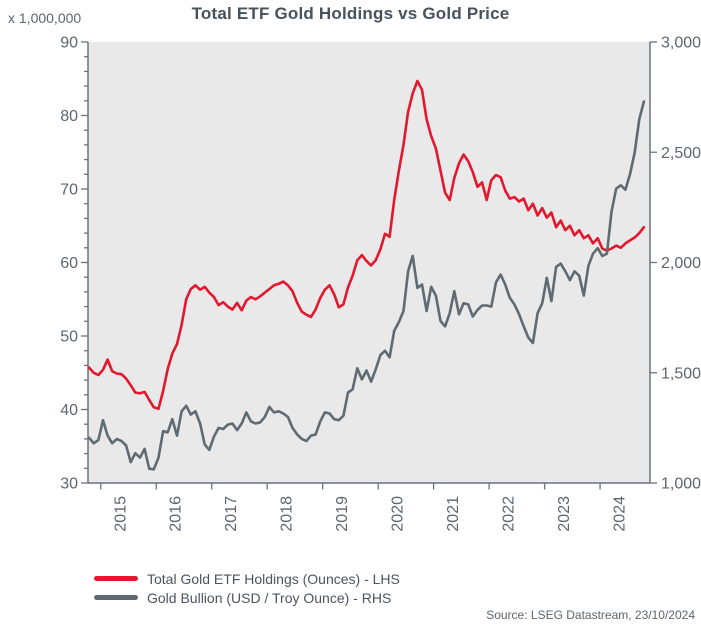 The height and width of the screenshot is (631, 701). I want to click on x-axis-year-label: 2019, so click(342, 514).